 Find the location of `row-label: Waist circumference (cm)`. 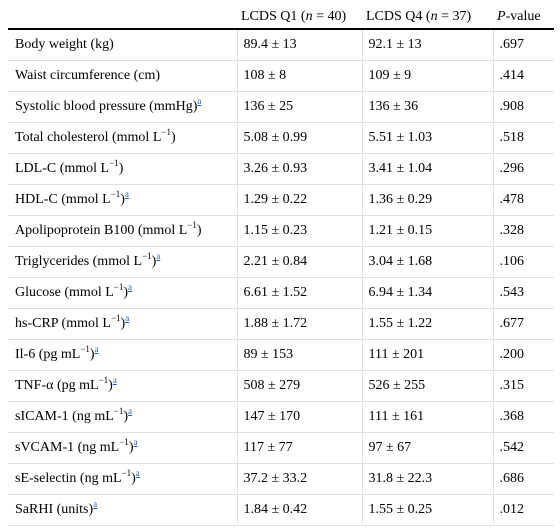

row-label: Waist circumference (cm) is located at coordinates (123, 76).